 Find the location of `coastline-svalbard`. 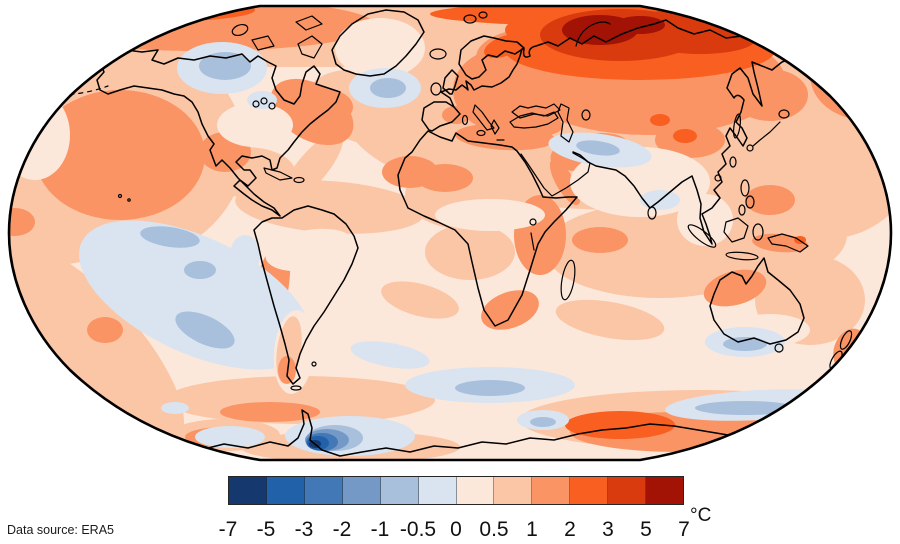

coastline-svalbard is located at coordinates (475, 17).